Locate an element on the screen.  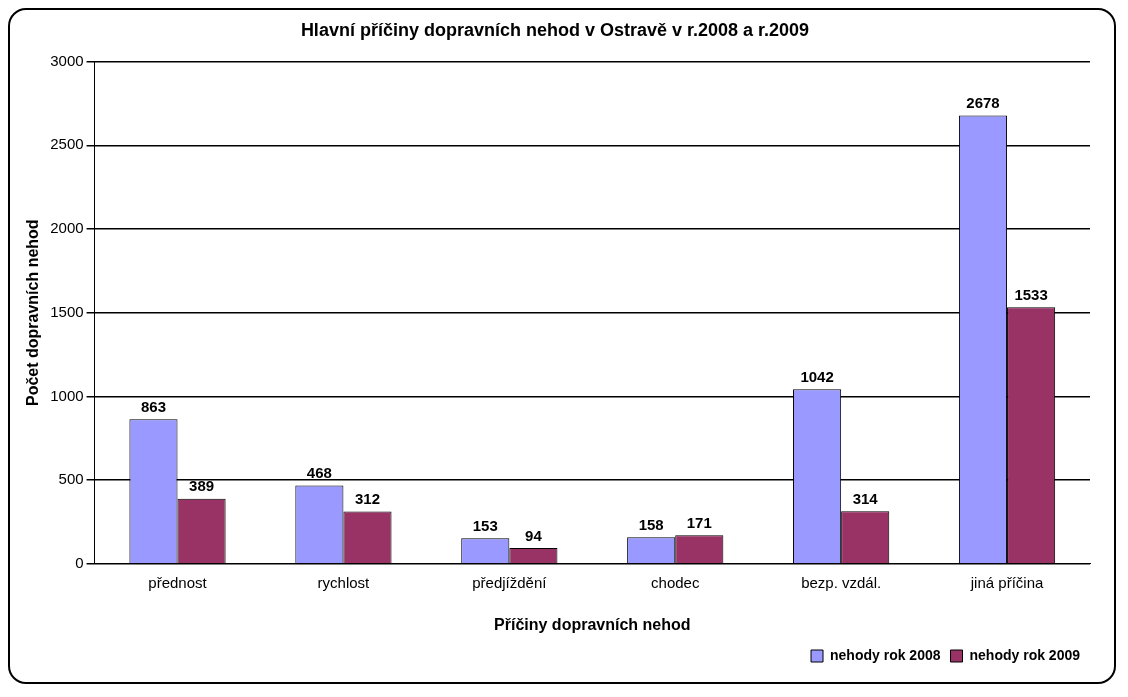
x-axis-title: Příčiny dopravních nehod is located at coordinates (592, 624).